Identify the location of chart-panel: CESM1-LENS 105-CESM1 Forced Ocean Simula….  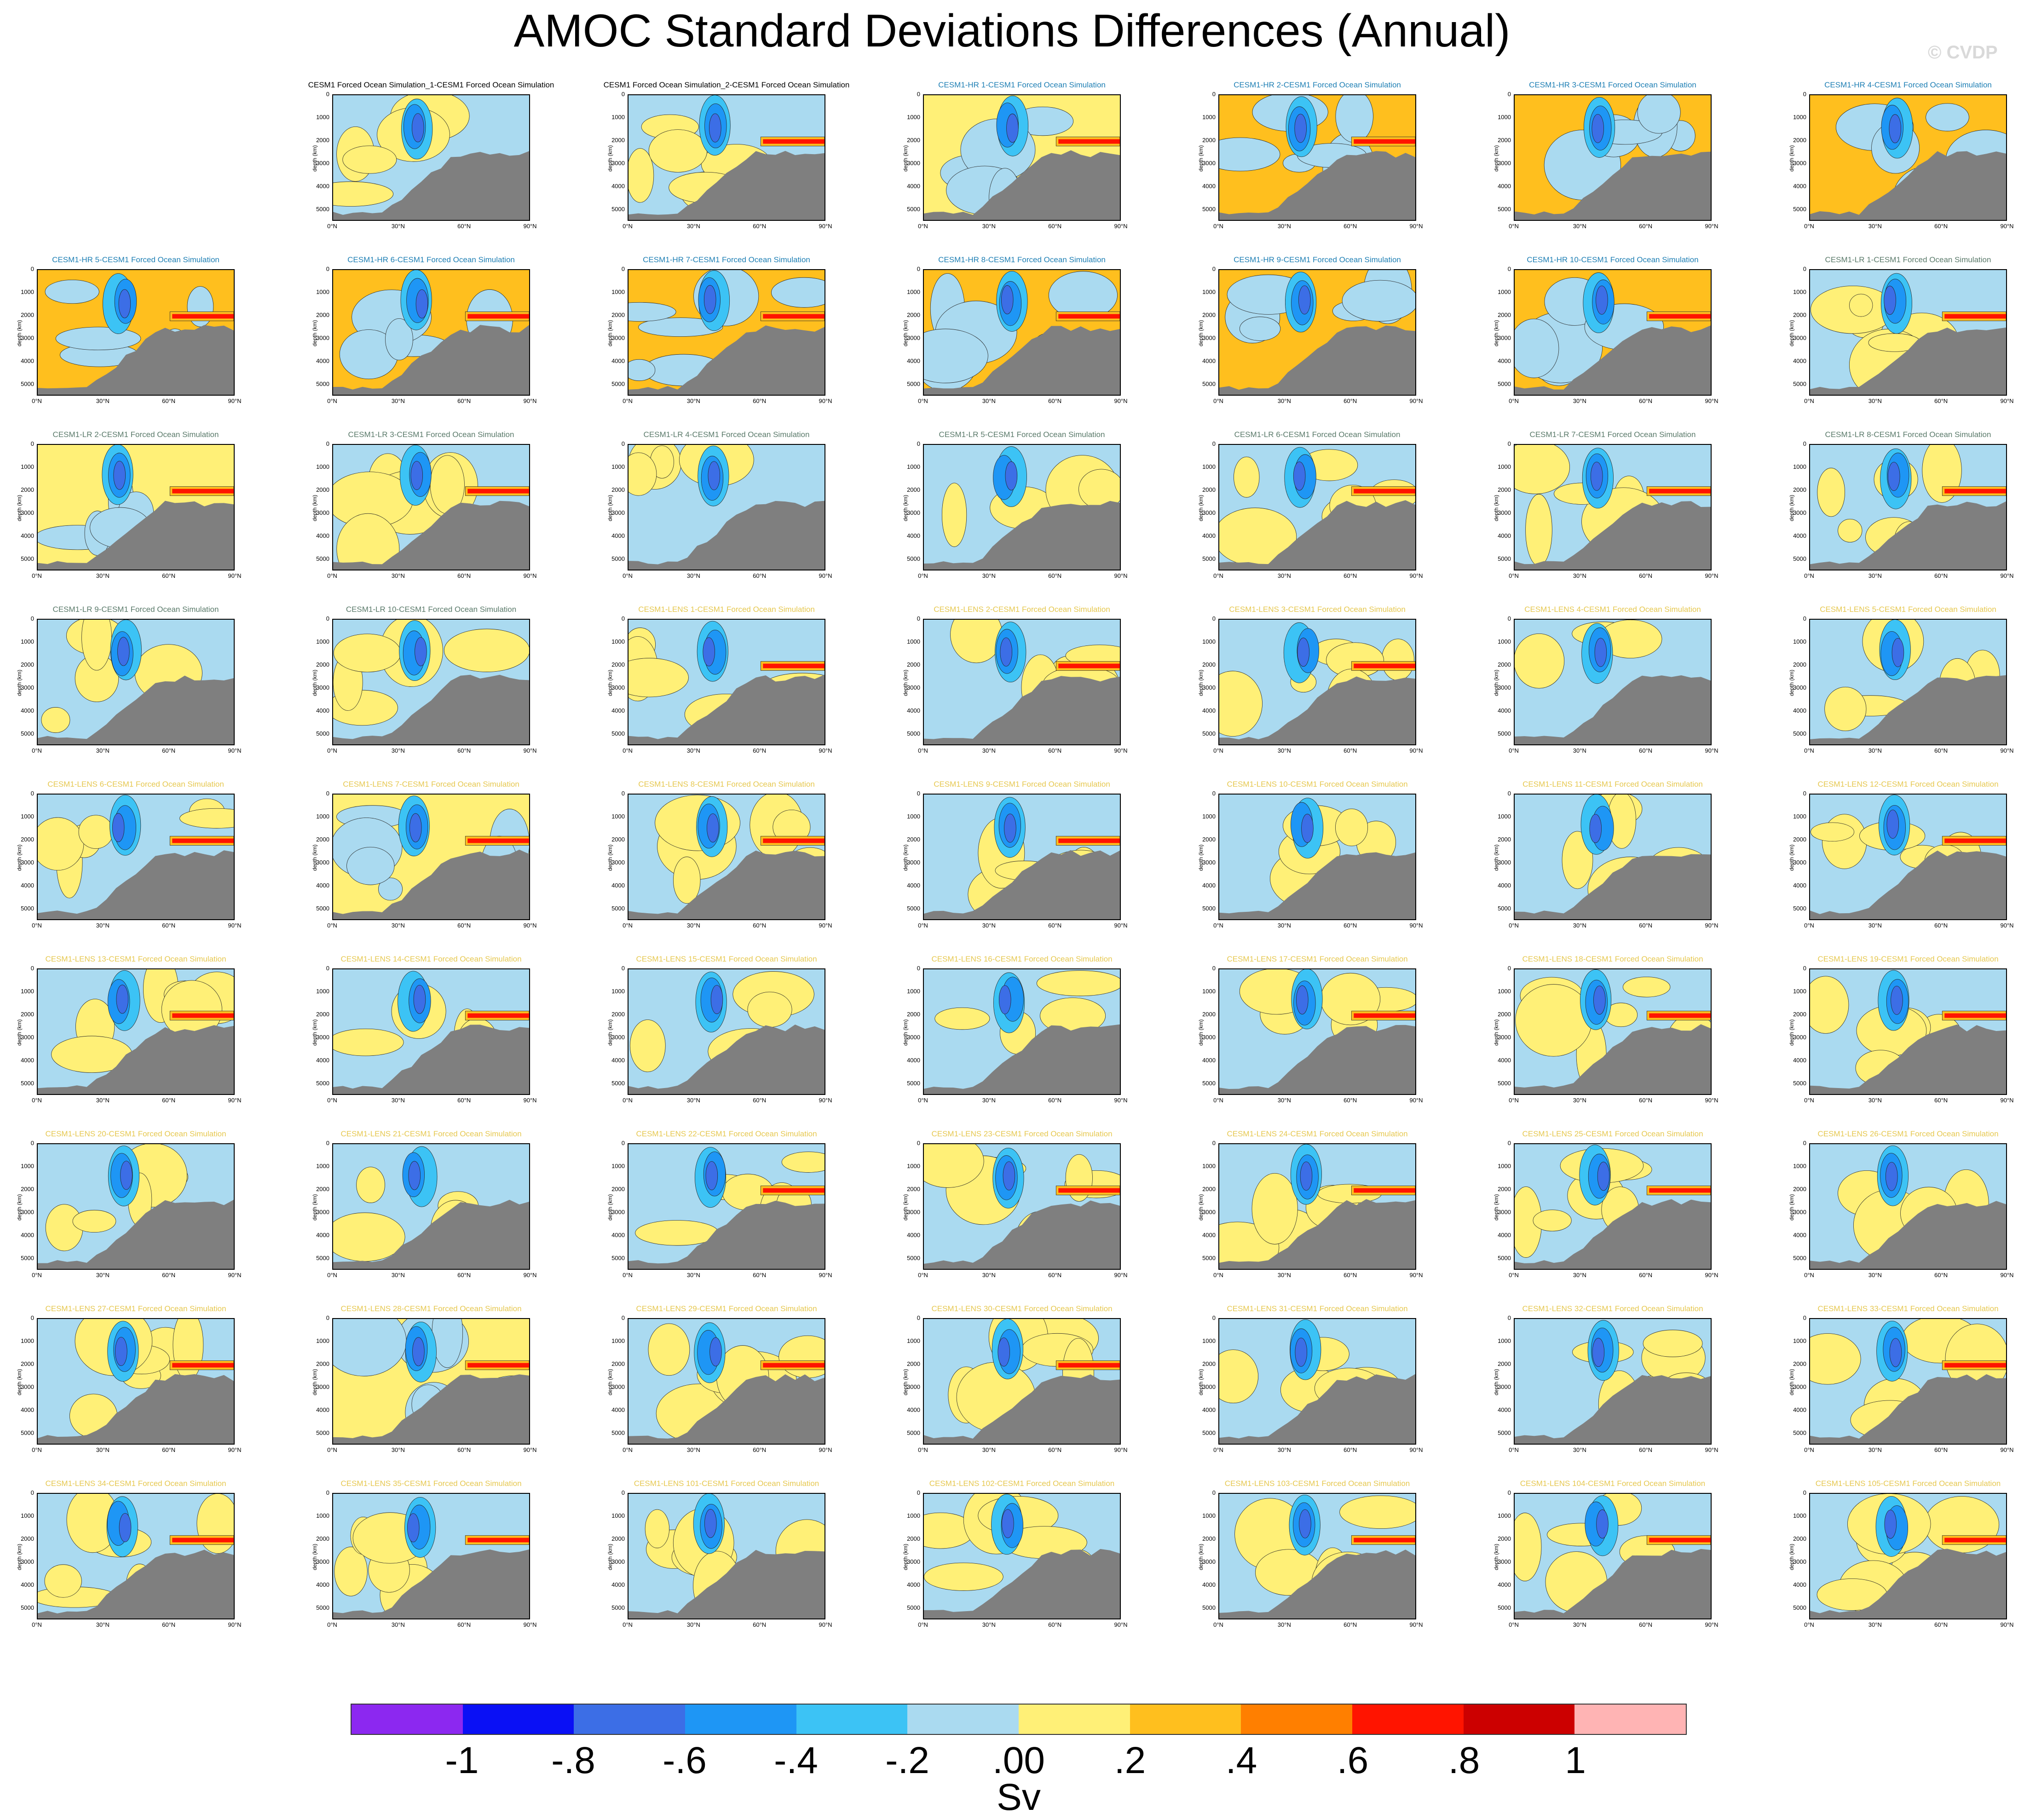
(1906, 1558).